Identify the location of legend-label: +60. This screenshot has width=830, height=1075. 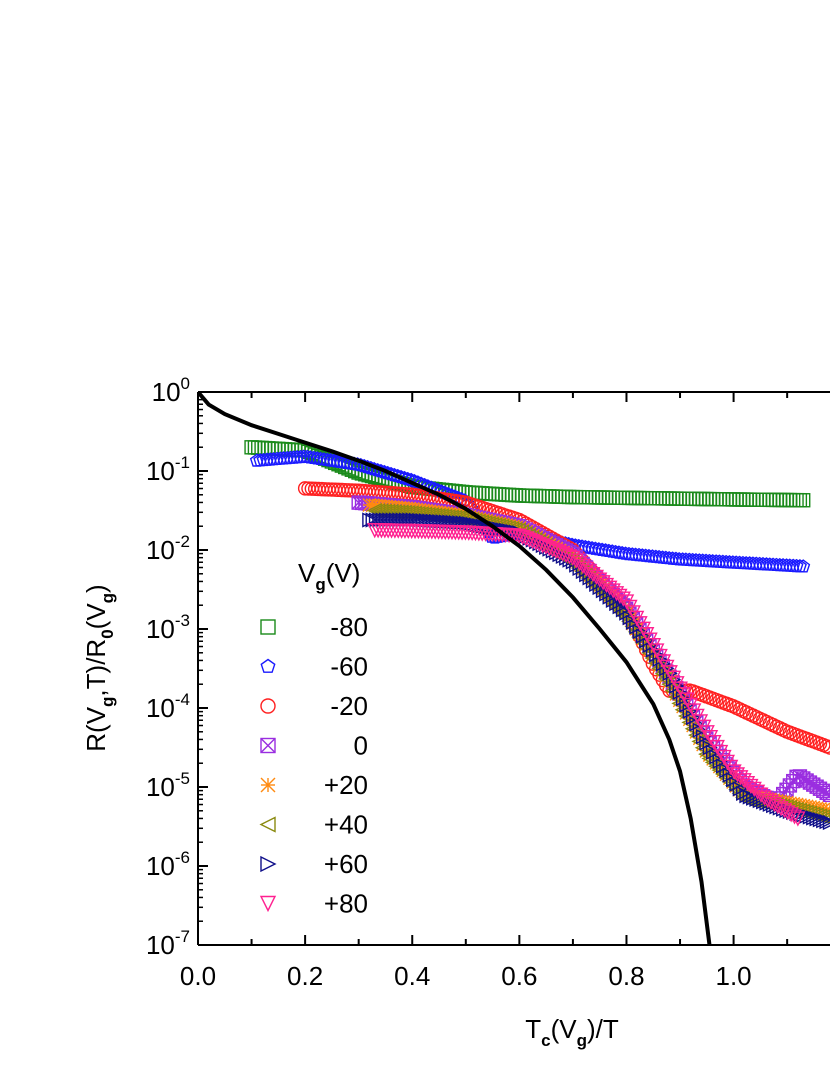
(346, 864).